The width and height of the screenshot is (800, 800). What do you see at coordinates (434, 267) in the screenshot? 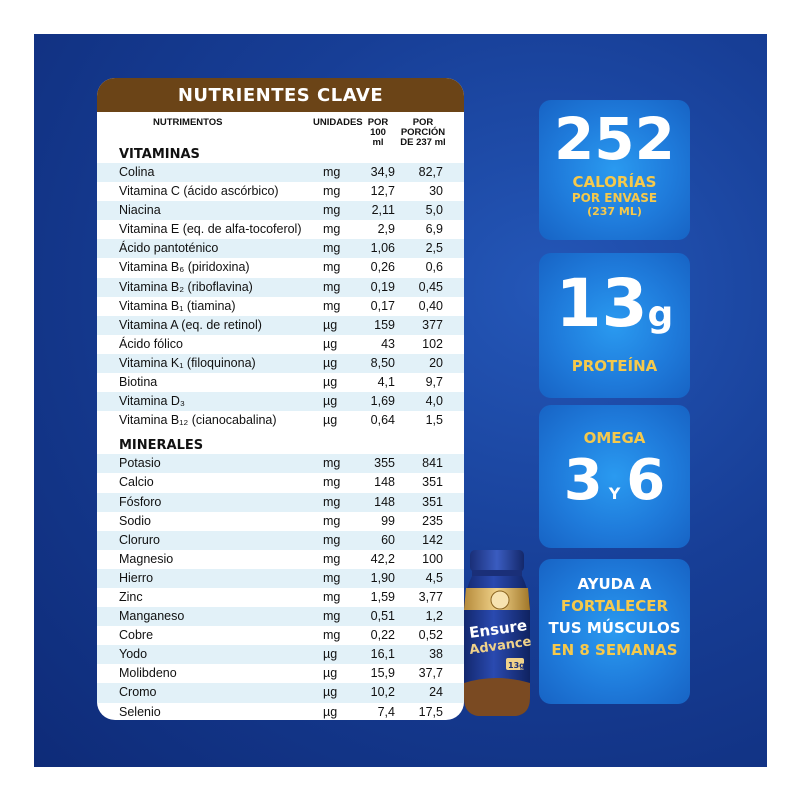
I see `value-per-portion: 0,6` at bounding box center [434, 267].